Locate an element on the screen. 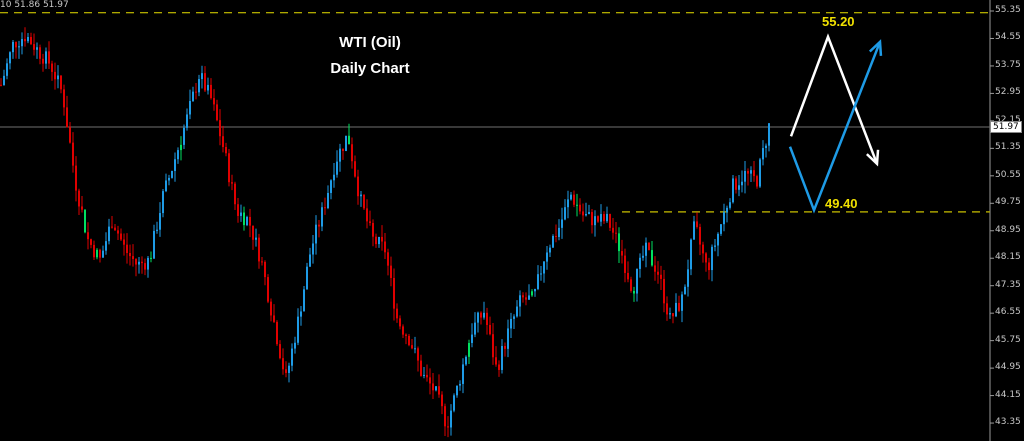  bullish-scenario-arrow is located at coordinates (835, 127).